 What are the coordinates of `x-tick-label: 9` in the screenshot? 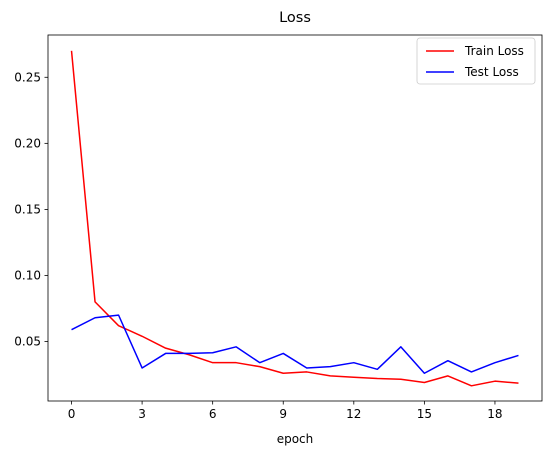 It's located at (283, 414).